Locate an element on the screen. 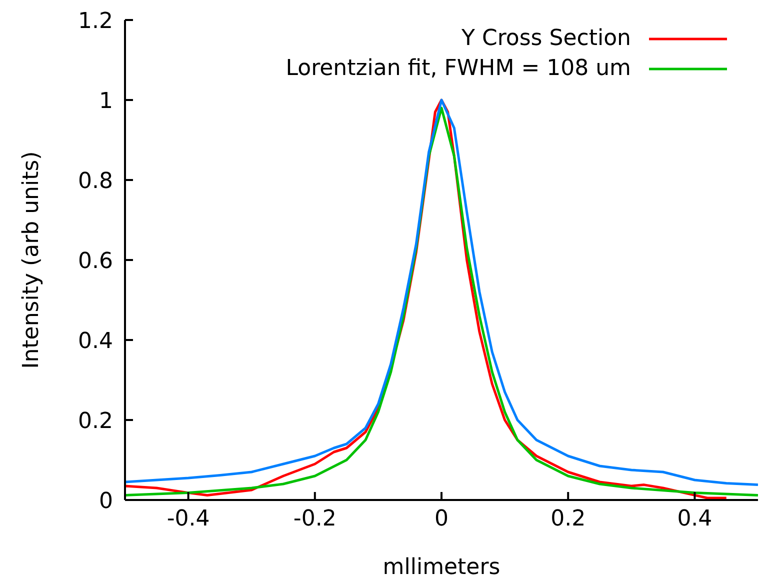 This screenshot has width=759, height=588. legend-label: Y Cross Section is located at coordinates (546, 39).